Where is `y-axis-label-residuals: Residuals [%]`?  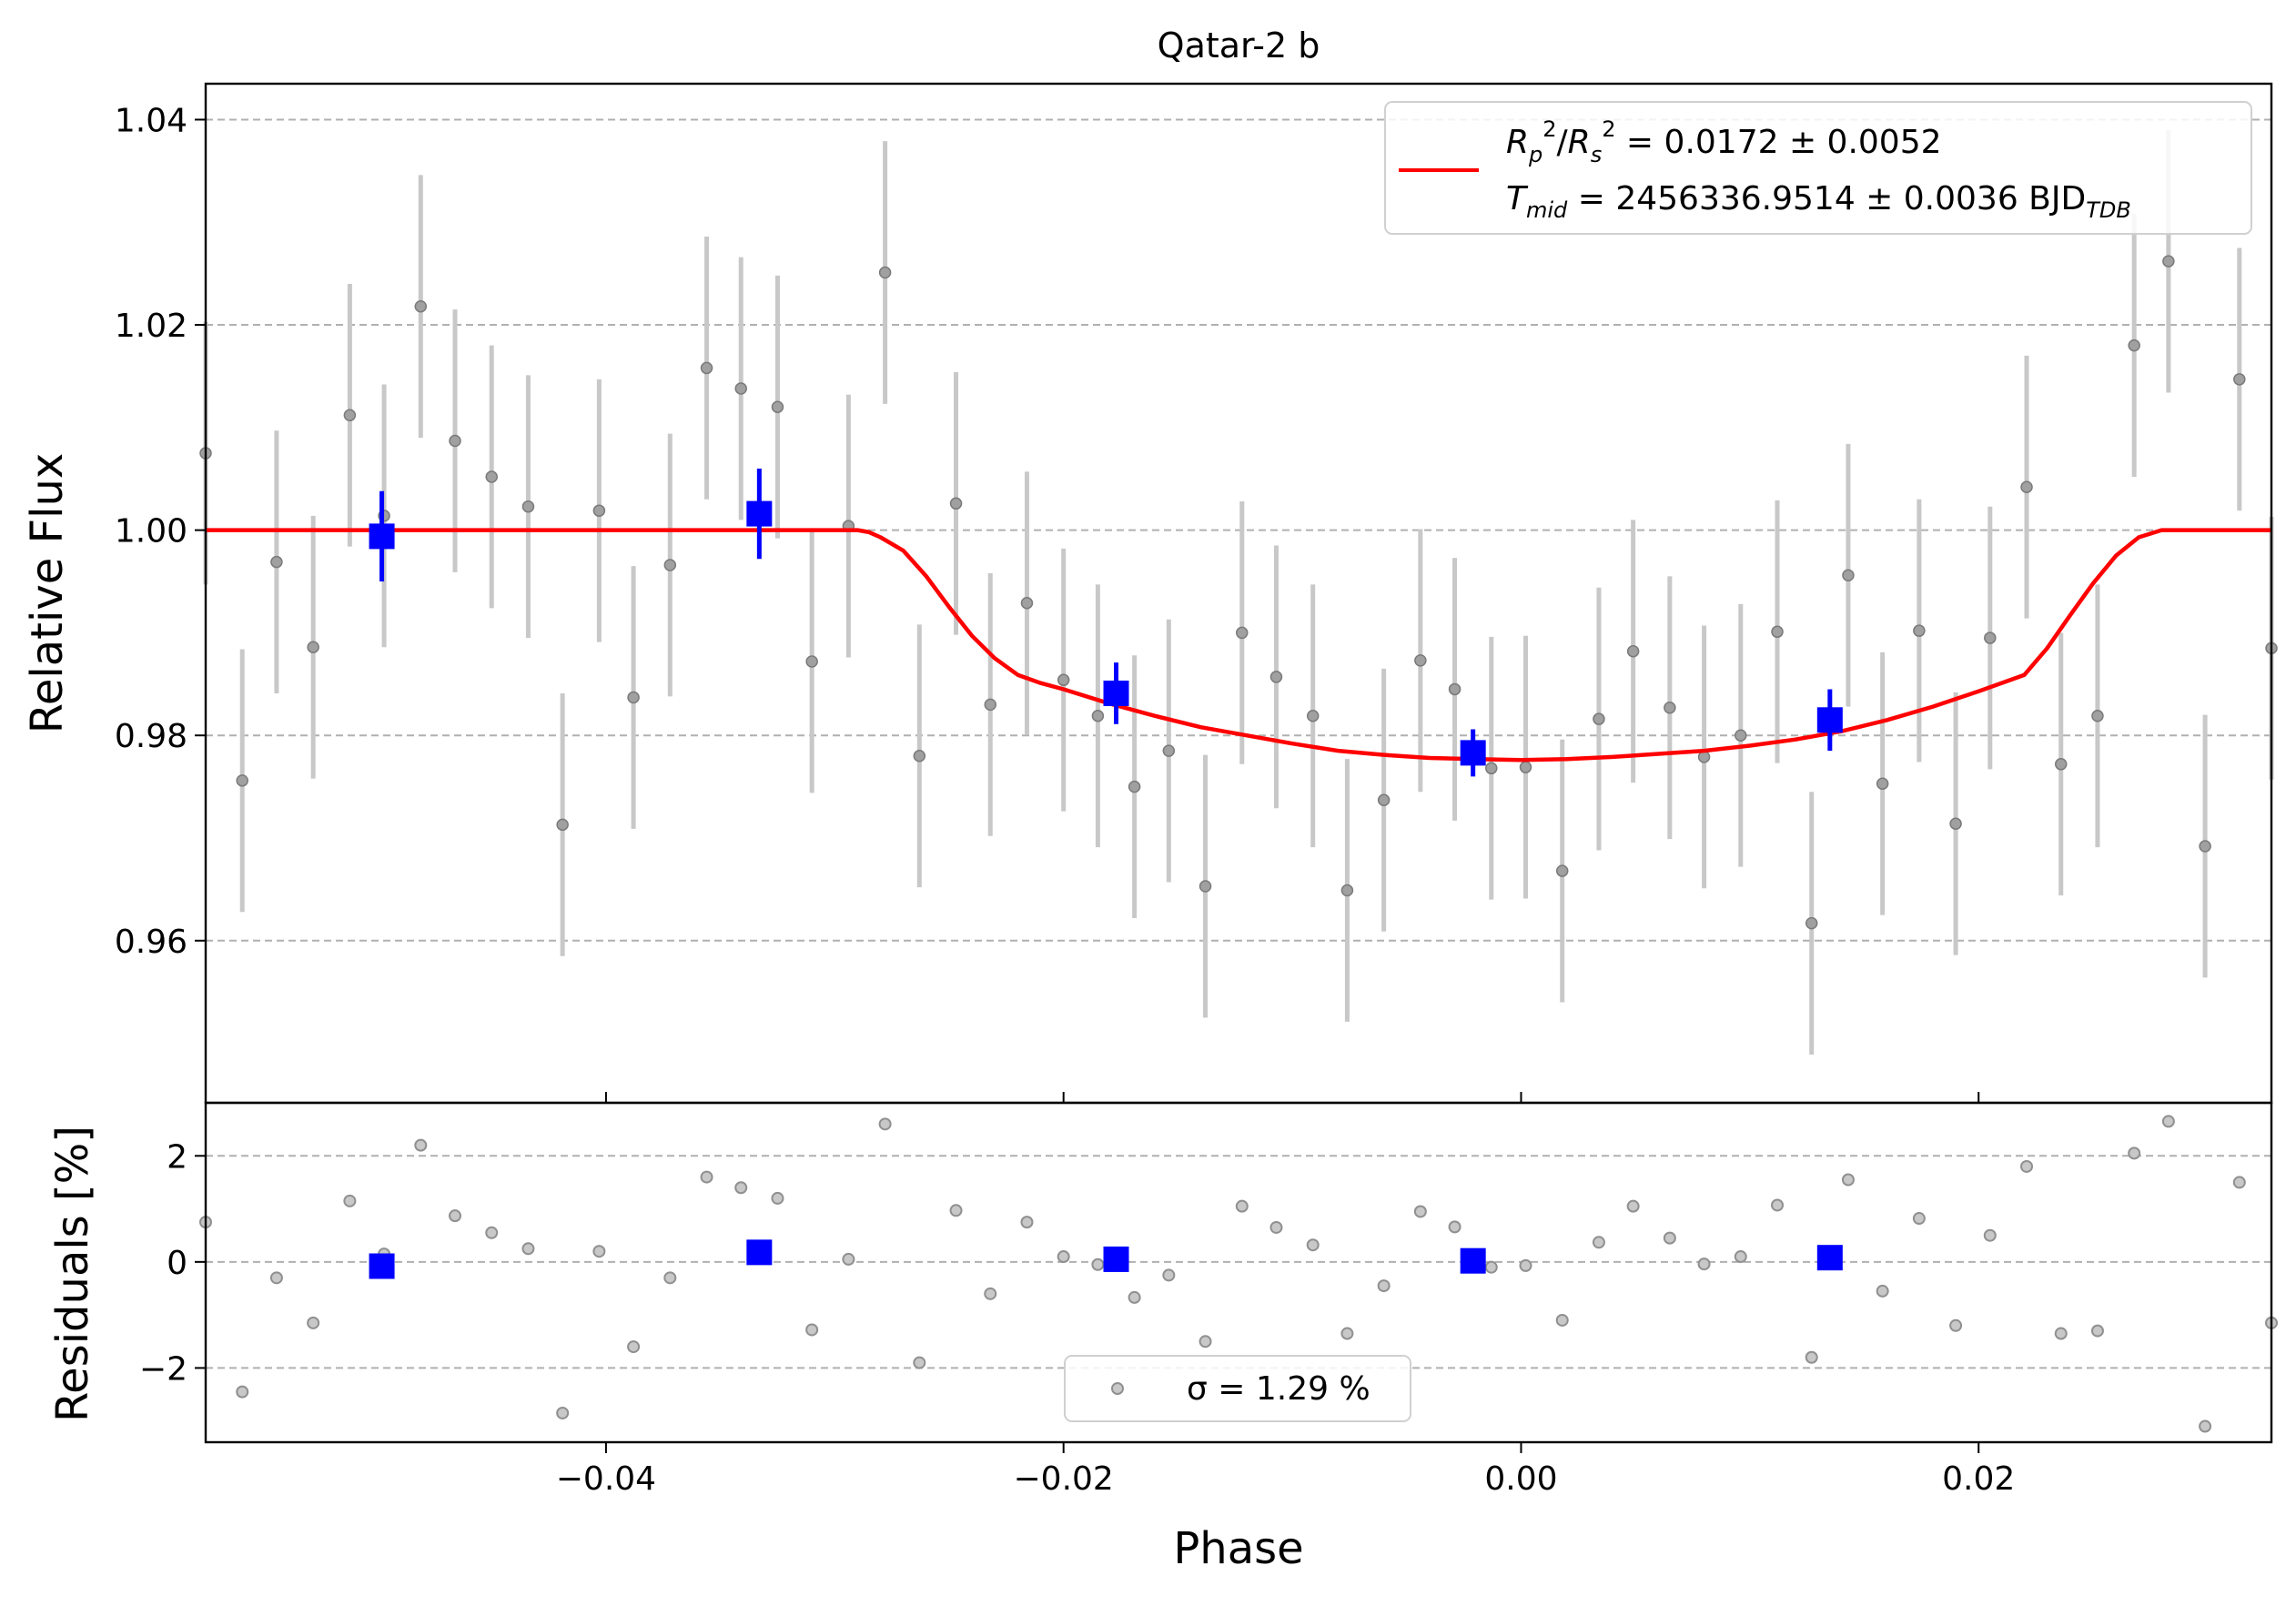 y-axis-label-residuals: Residuals [%] is located at coordinates (73, 1274).